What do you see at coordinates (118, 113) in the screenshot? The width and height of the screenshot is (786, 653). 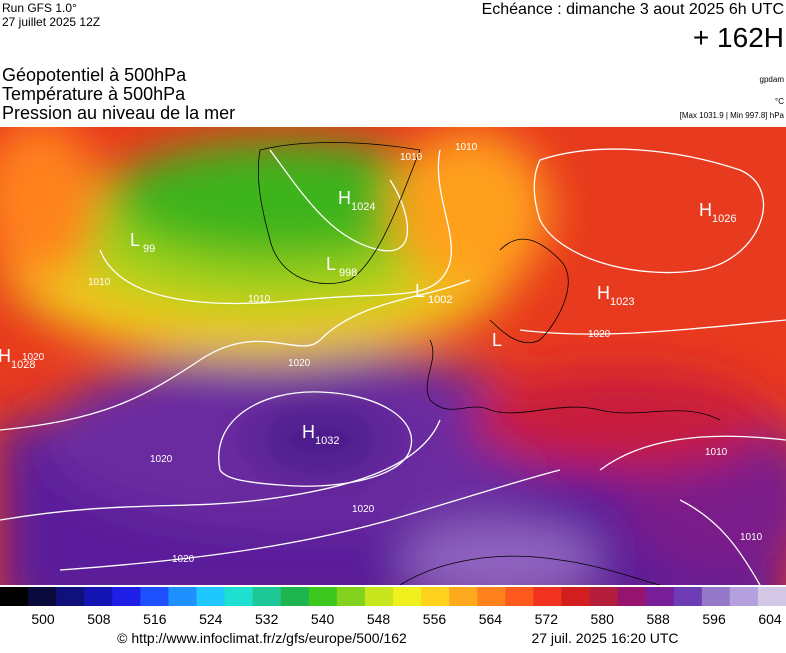 I see `title: Pression au niveau de la mer` at bounding box center [118, 113].